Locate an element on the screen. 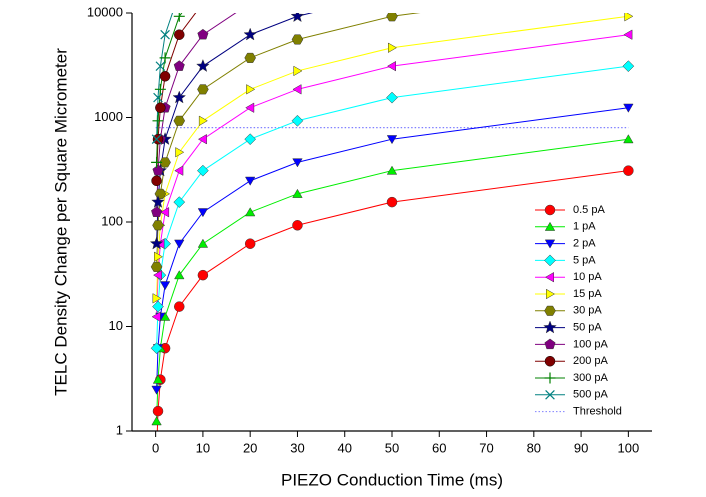  legend-label: 1 pA is located at coordinates (584, 227).